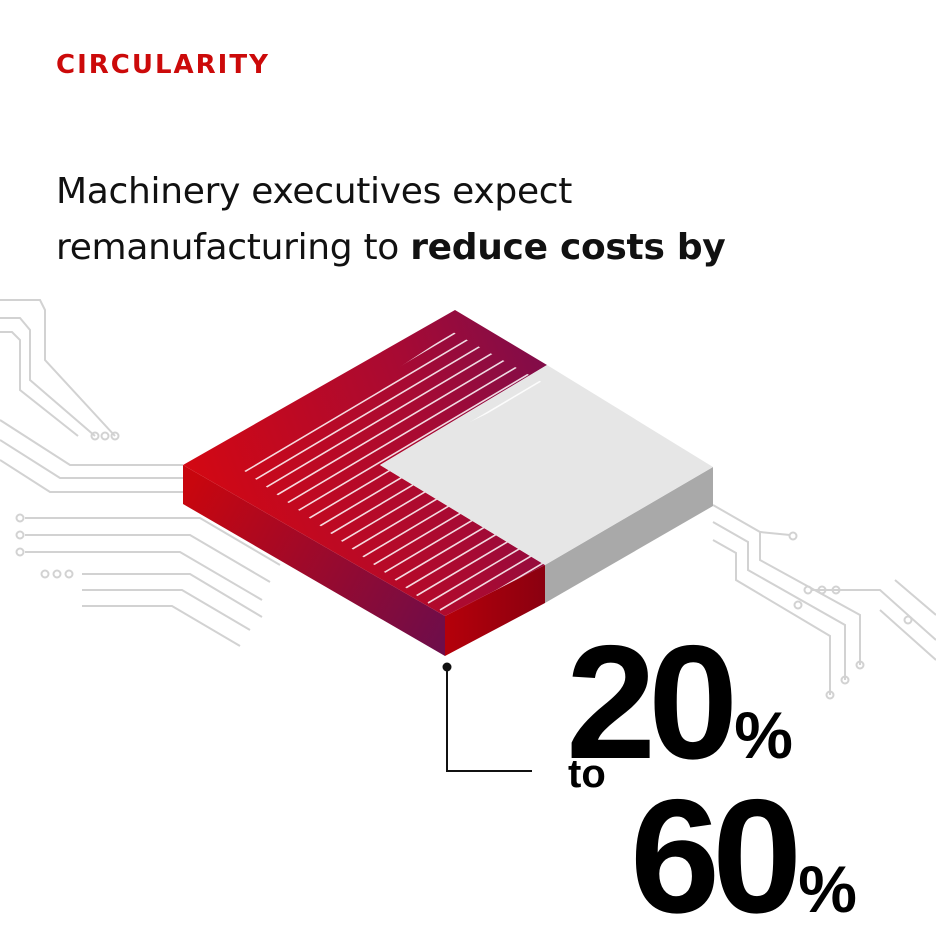 The height and width of the screenshot is (947, 936). What do you see at coordinates (763, 735) in the screenshot?
I see `stat-low-unit: %` at bounding box center [763, 735].